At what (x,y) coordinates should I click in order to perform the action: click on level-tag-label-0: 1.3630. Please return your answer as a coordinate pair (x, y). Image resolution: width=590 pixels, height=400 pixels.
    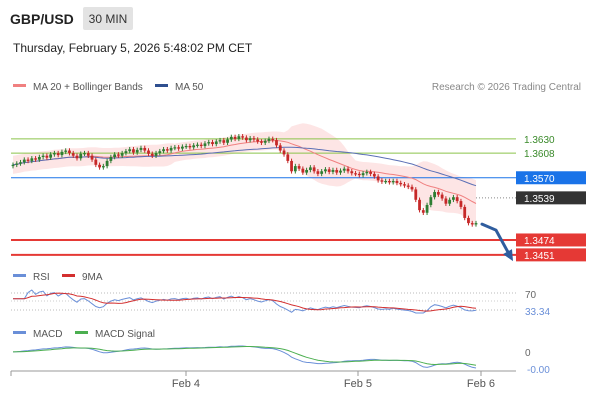
    Looking at the image, I should click on (539, 140).